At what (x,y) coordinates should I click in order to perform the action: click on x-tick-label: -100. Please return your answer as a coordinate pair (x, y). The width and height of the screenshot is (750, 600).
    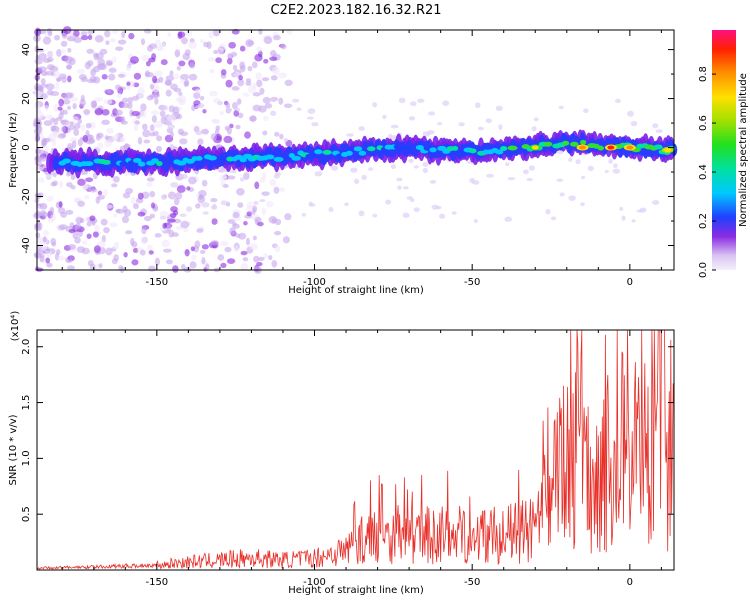
    Looking at the image, I should click on (314, 282).